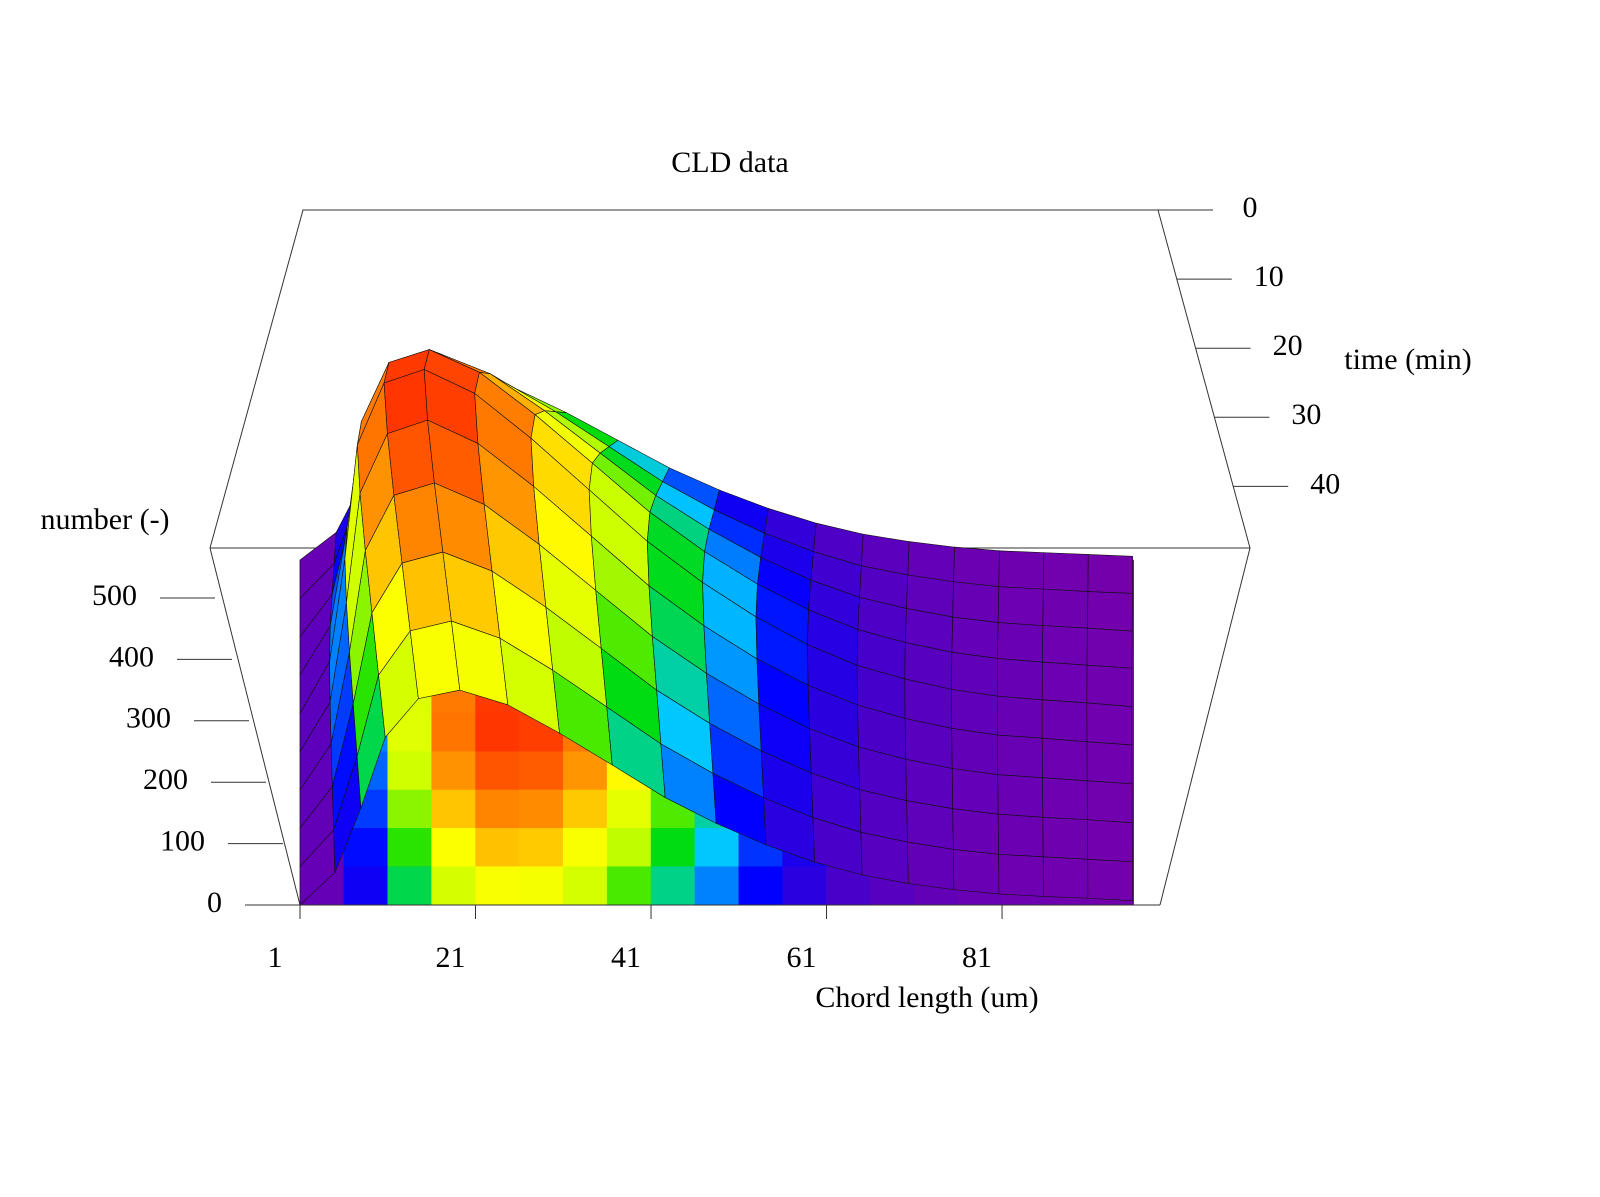  I want to click on z-tick-label: 300, so click(148, 718).